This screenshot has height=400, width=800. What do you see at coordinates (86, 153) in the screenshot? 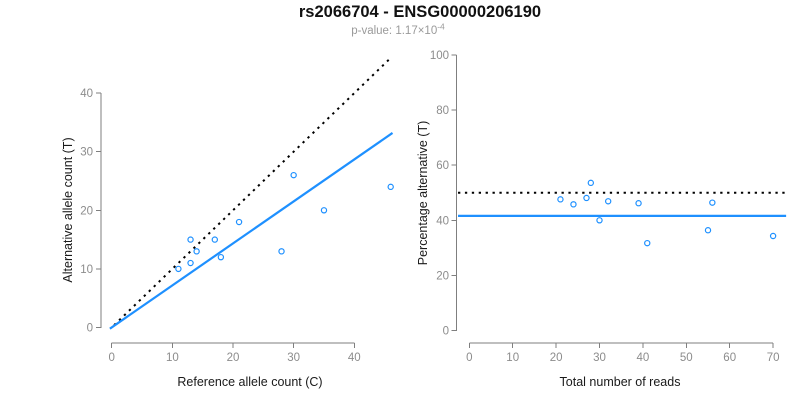
I see `y-tick-label: 30` at bounding box center [86, 153].